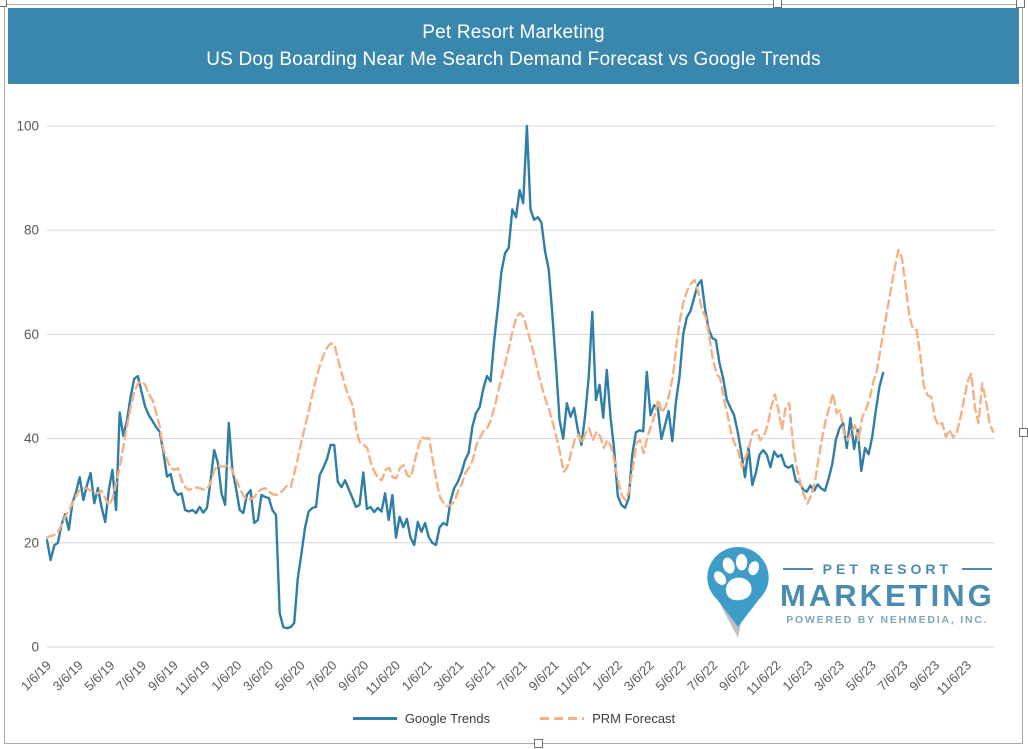 The width and height of the screenshot is (1028, 749). Describe the element at coordinates (1023, 432) in the screenshot. I see `selection-handle-right-middle` at that location.